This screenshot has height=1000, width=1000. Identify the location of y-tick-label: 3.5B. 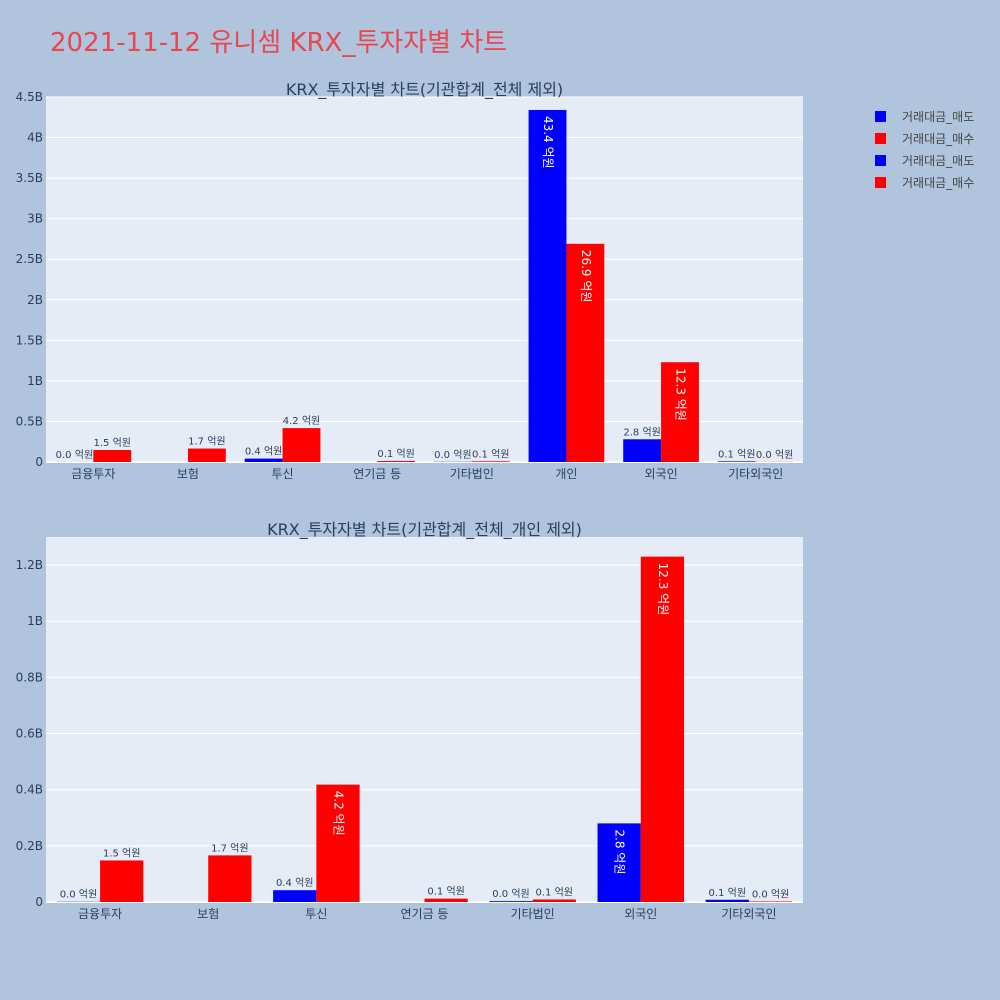
(29, 178).